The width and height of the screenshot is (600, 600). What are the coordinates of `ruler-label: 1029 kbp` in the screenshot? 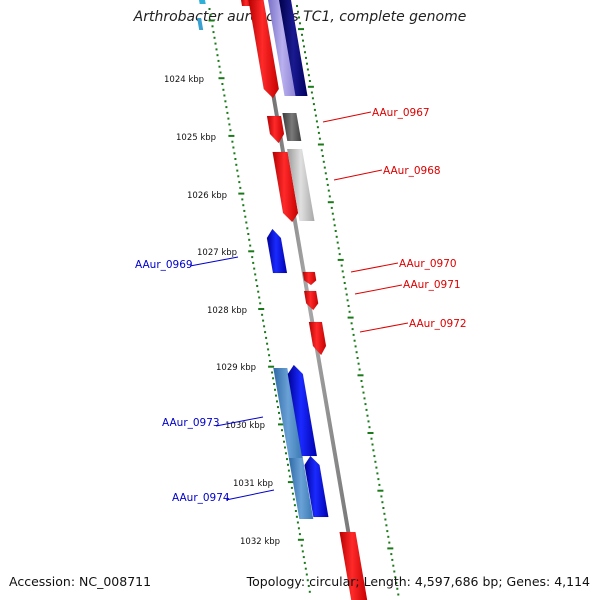 It's located at (236, 368).